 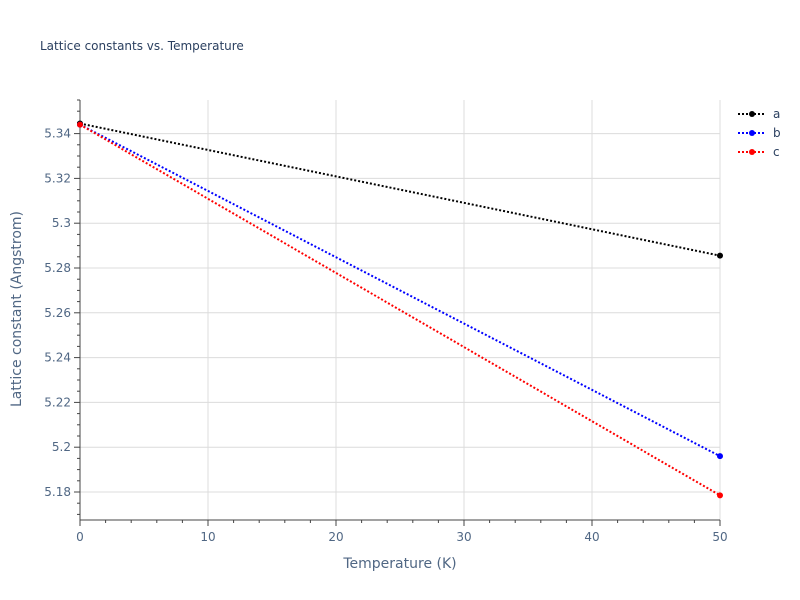 I want to click on x-tick-label: 20, so click(x=335, y=537).